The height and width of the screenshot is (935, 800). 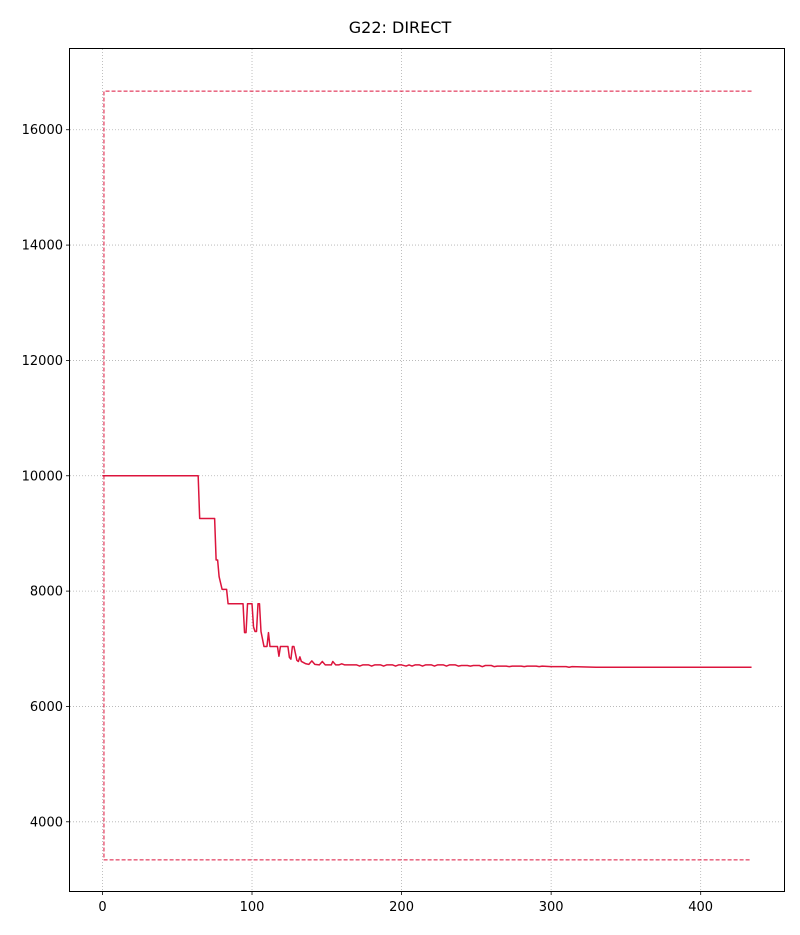 What do you see at coordinates (46, 707) in the screenshot?
I see `y-tick-label: 6000` at bounding box center [46, 707].